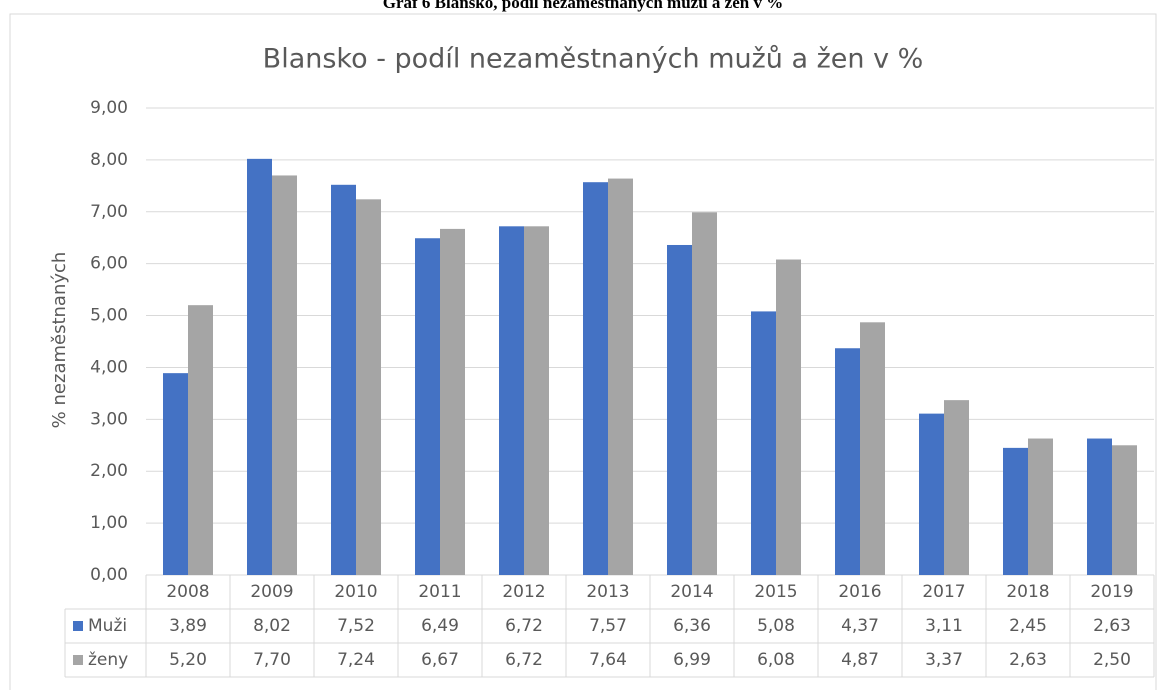  Describe the element at coordinates (109, 367) in the screenshot. I see `y-tick-label: 4,00` at that location.